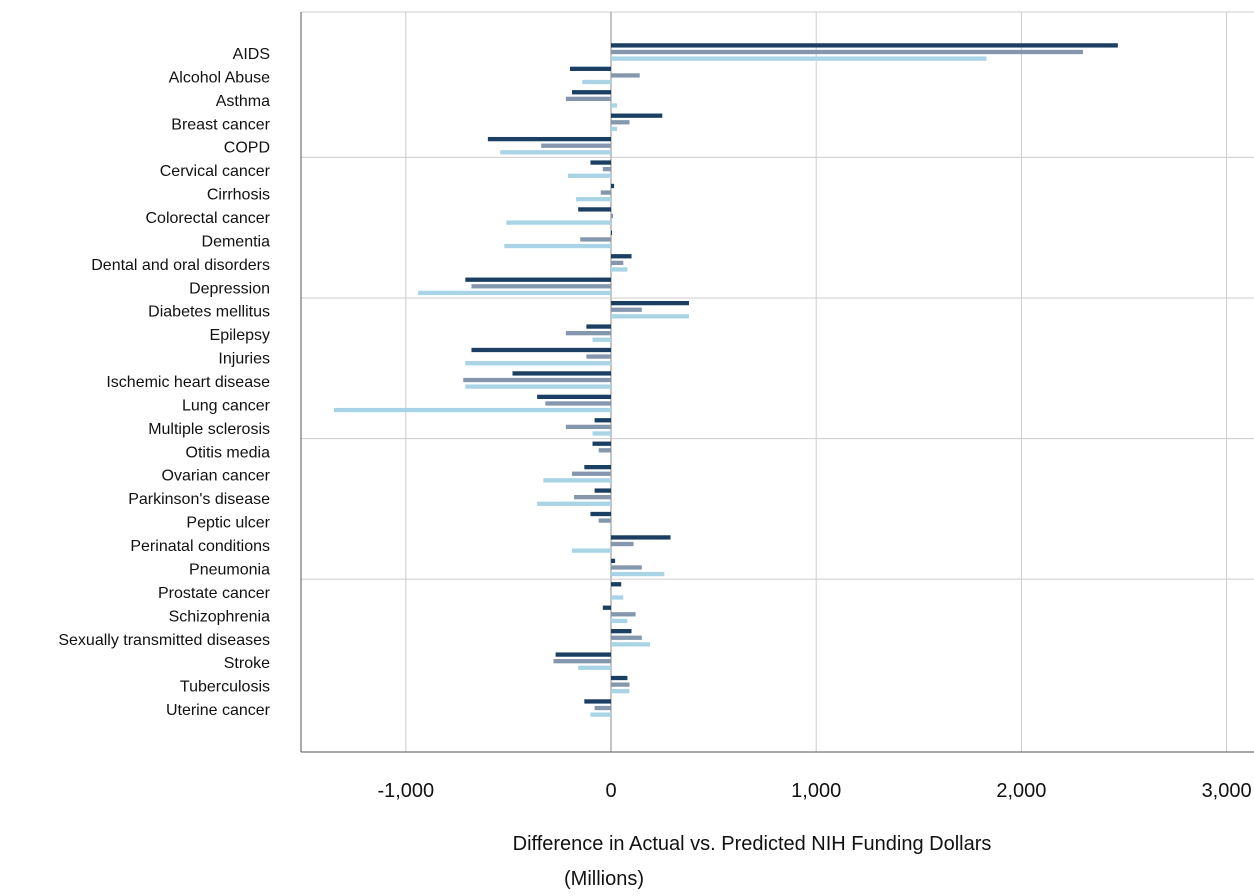 The width and height of the screenshot is (1254, 896). I want to click on category-label: Diabetes mellitus, so click(209, 312).